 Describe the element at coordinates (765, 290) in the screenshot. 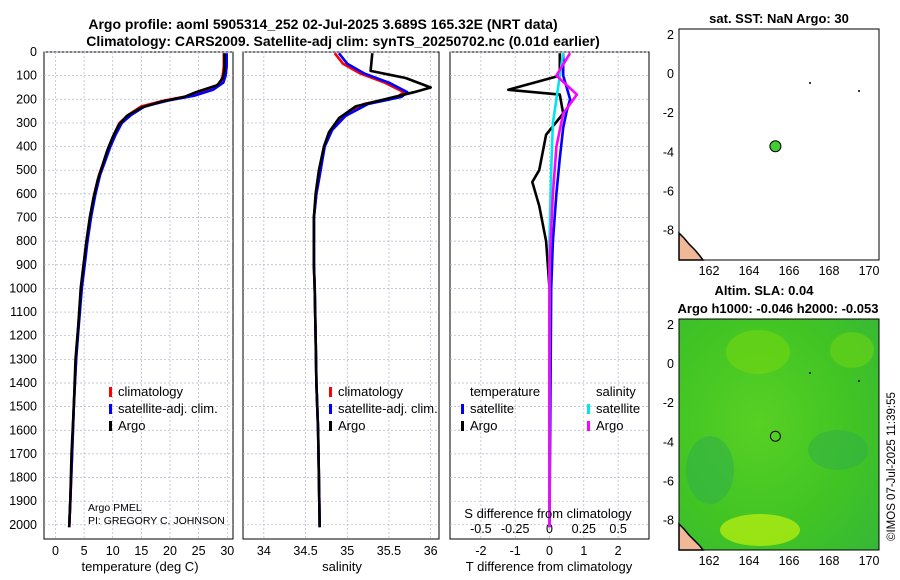

I see `sla-map-title-line-1: Altim. SLA: 0.04` at that location.